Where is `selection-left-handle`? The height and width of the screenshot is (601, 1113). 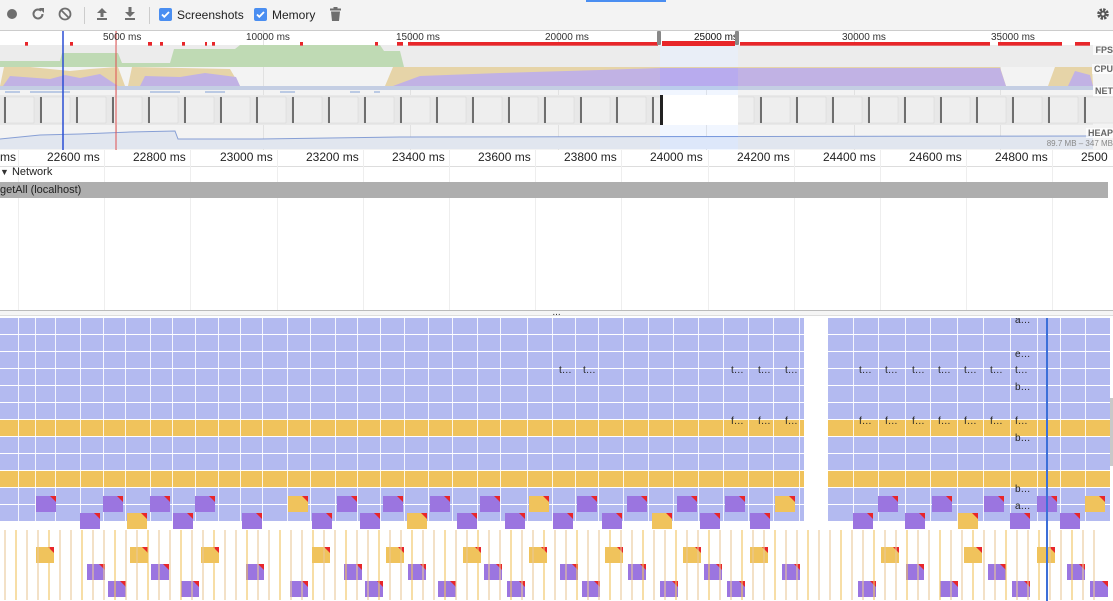
selection-left-handle is located at coordinates (659, 38).